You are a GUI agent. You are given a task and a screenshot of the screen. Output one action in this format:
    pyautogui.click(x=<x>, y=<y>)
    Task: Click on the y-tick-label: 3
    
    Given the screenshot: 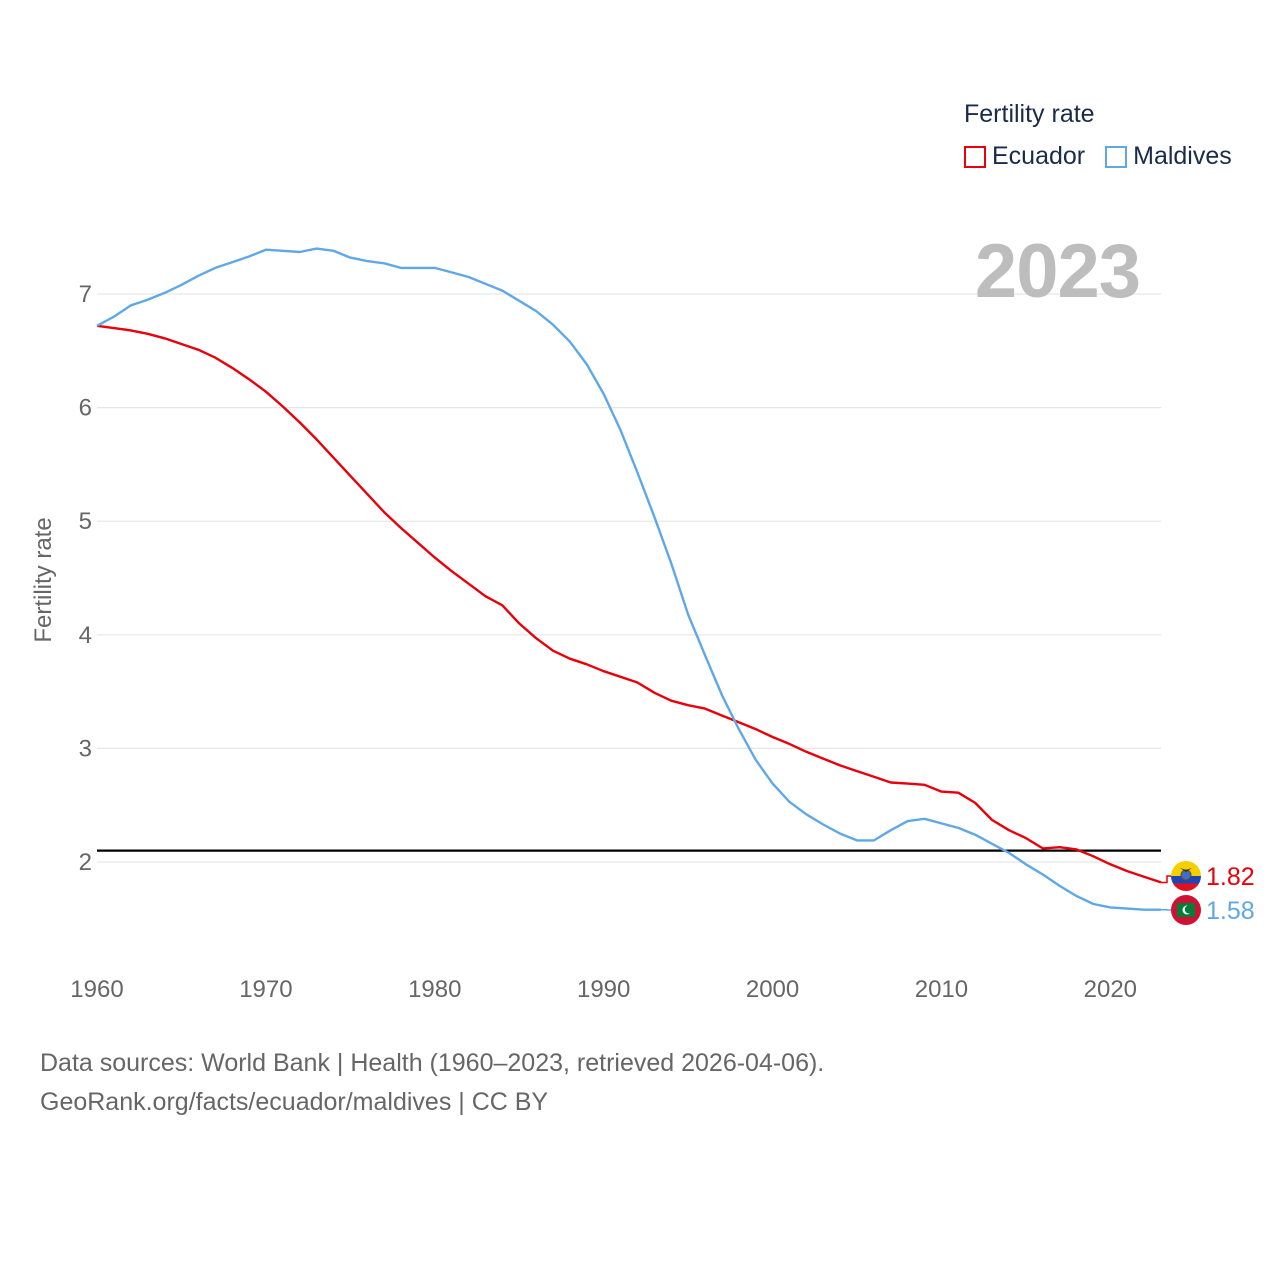 What is the action you would take?
    pyautogui.click(x=85, y=748)
    